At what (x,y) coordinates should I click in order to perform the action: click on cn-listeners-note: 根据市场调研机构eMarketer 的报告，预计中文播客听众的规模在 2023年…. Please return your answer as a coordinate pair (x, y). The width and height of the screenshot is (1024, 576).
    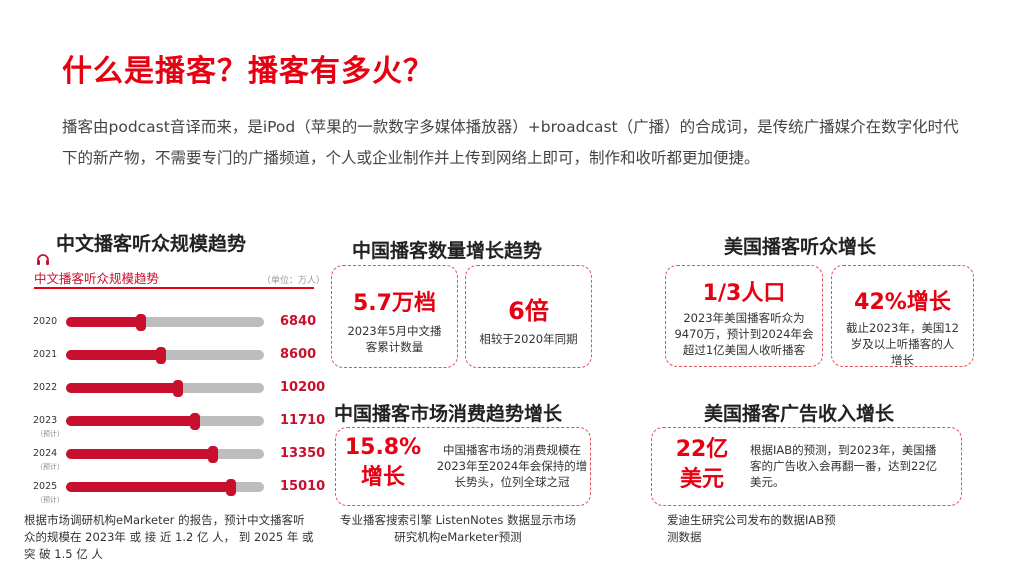
    Looking at the image, I should click on (169, 537).